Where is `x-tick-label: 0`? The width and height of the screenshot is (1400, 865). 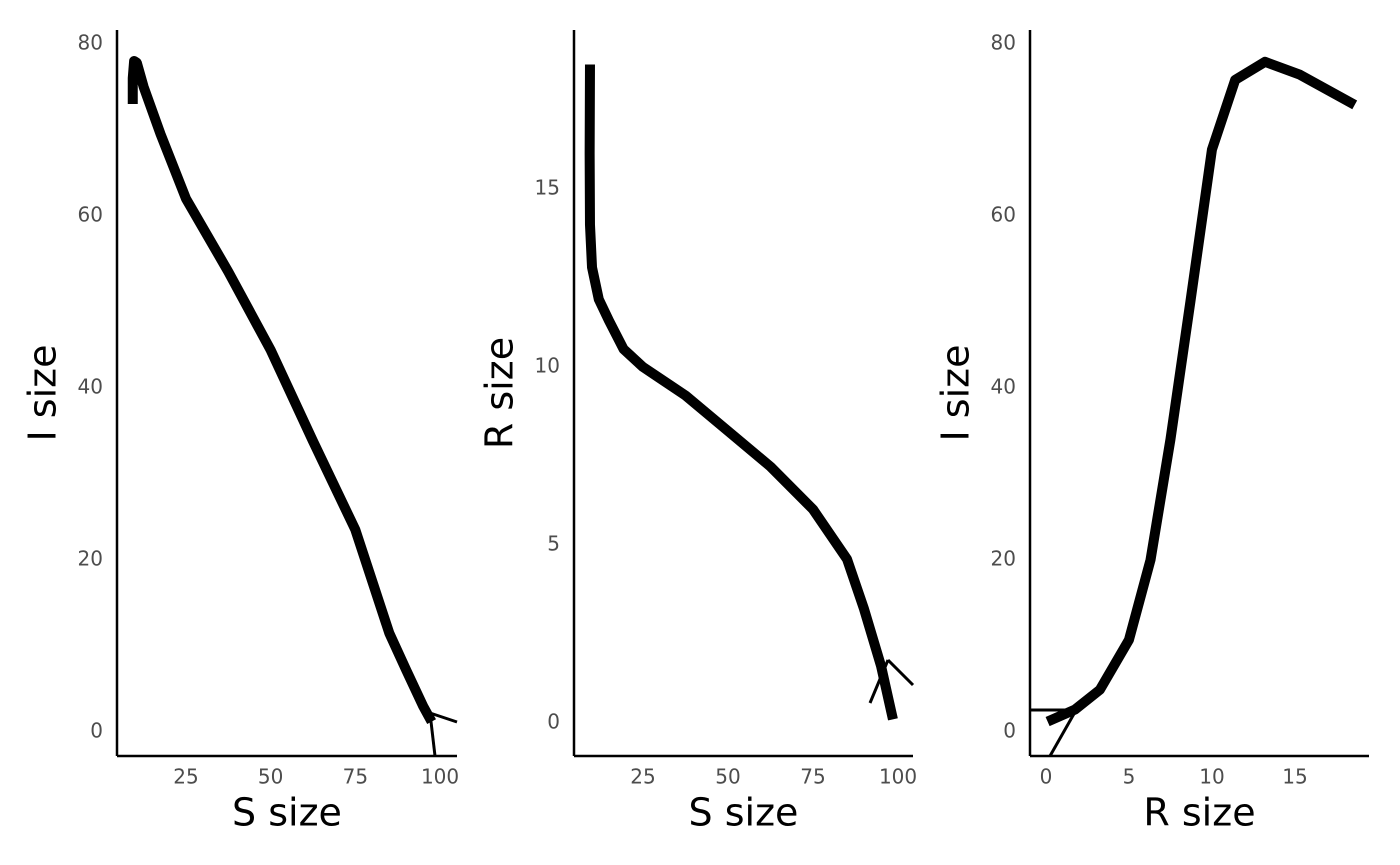 x-tick-label: 0 is located at coordinates (1046, 777).